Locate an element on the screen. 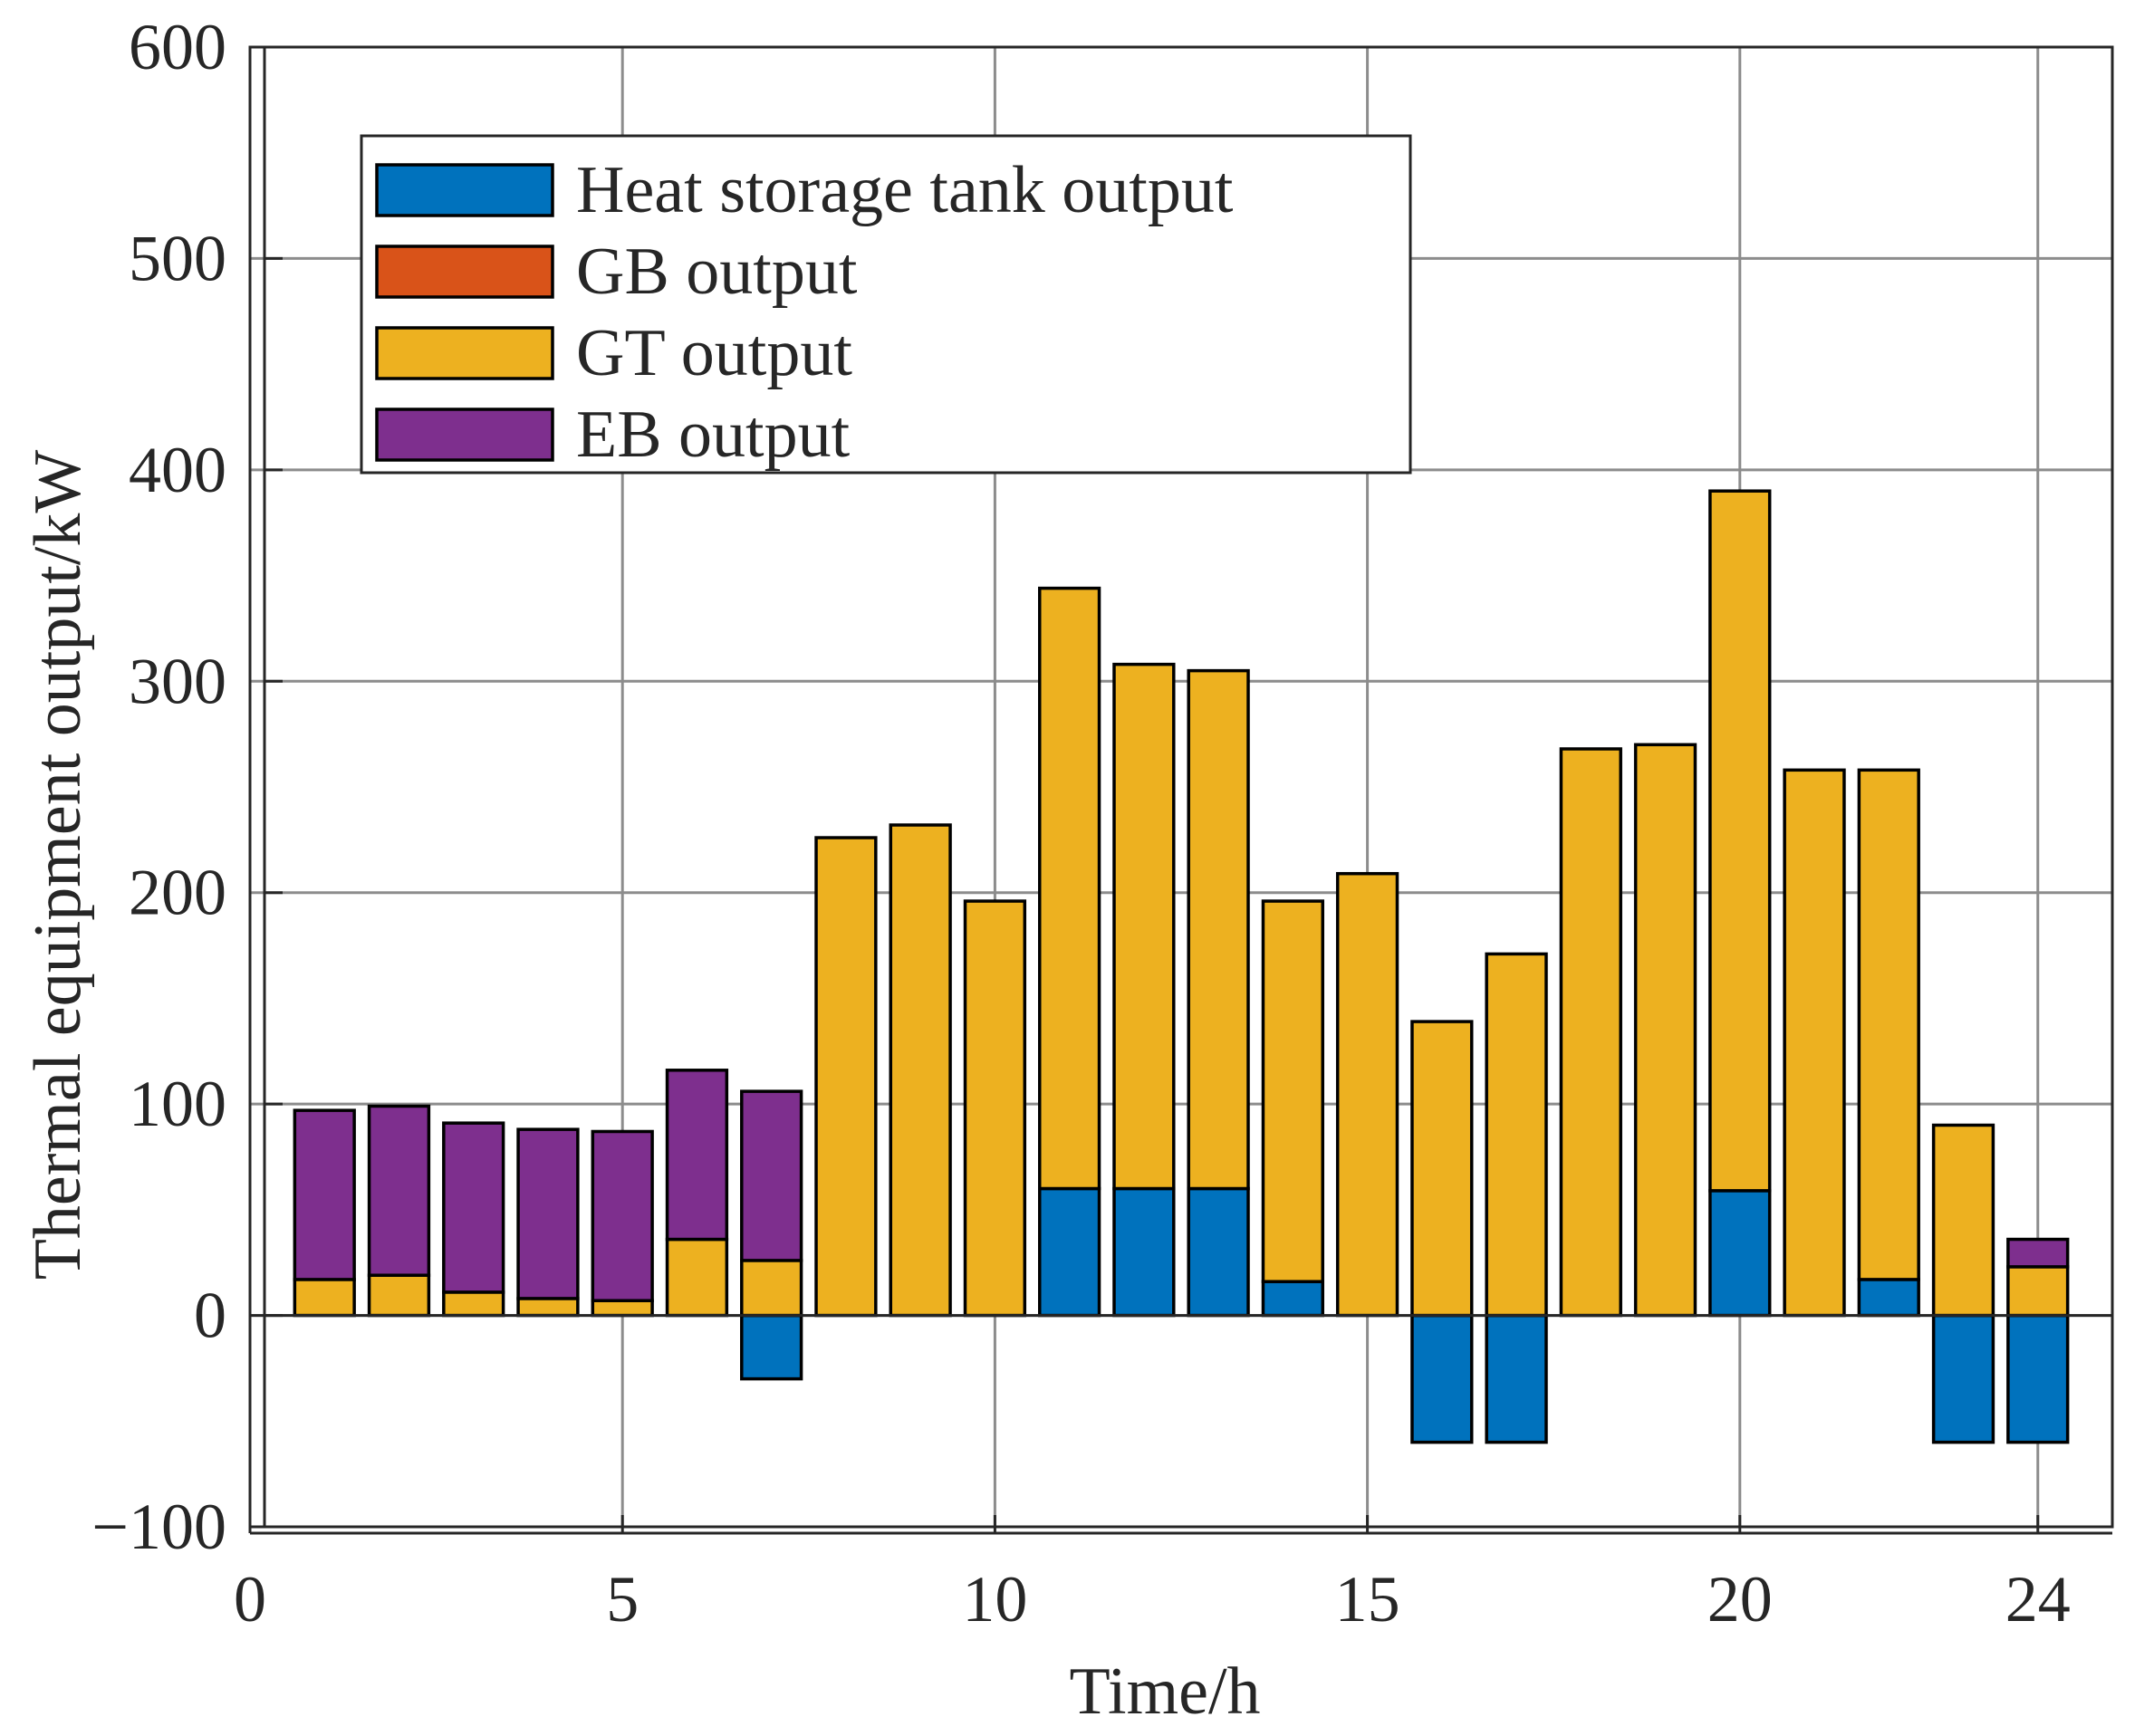 The width and height of the screenshot is (2154, 1736). legend-label: GB output is located at coordinates (717, 272).